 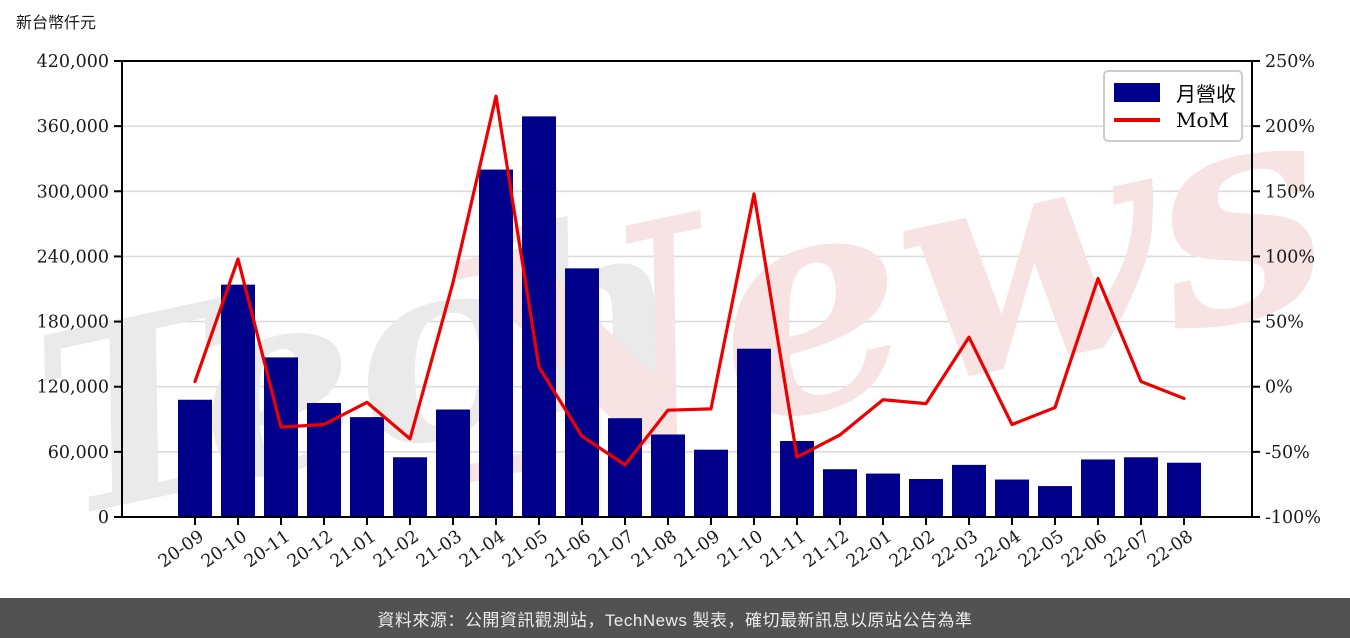 I want to click on x-tick-label: 21-01, so click(x=353, y=549).